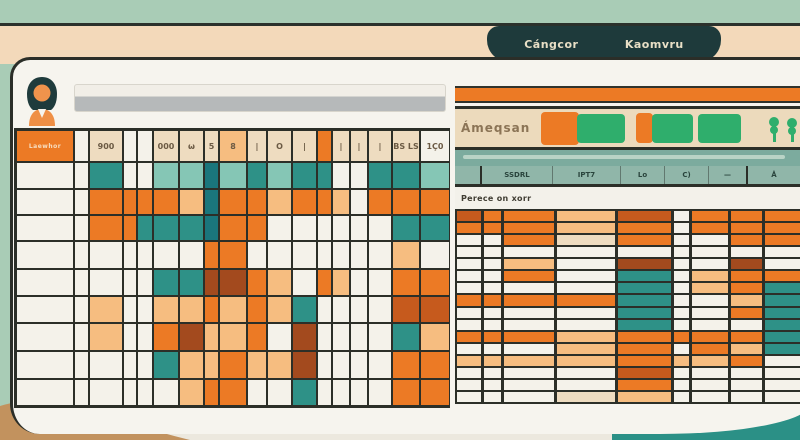 The height and width of the screenshot is (440, 800). What do you see at coordinates (42, 101) in the screenshot?
I see `user-avatar` at bounding box center [42, 101].